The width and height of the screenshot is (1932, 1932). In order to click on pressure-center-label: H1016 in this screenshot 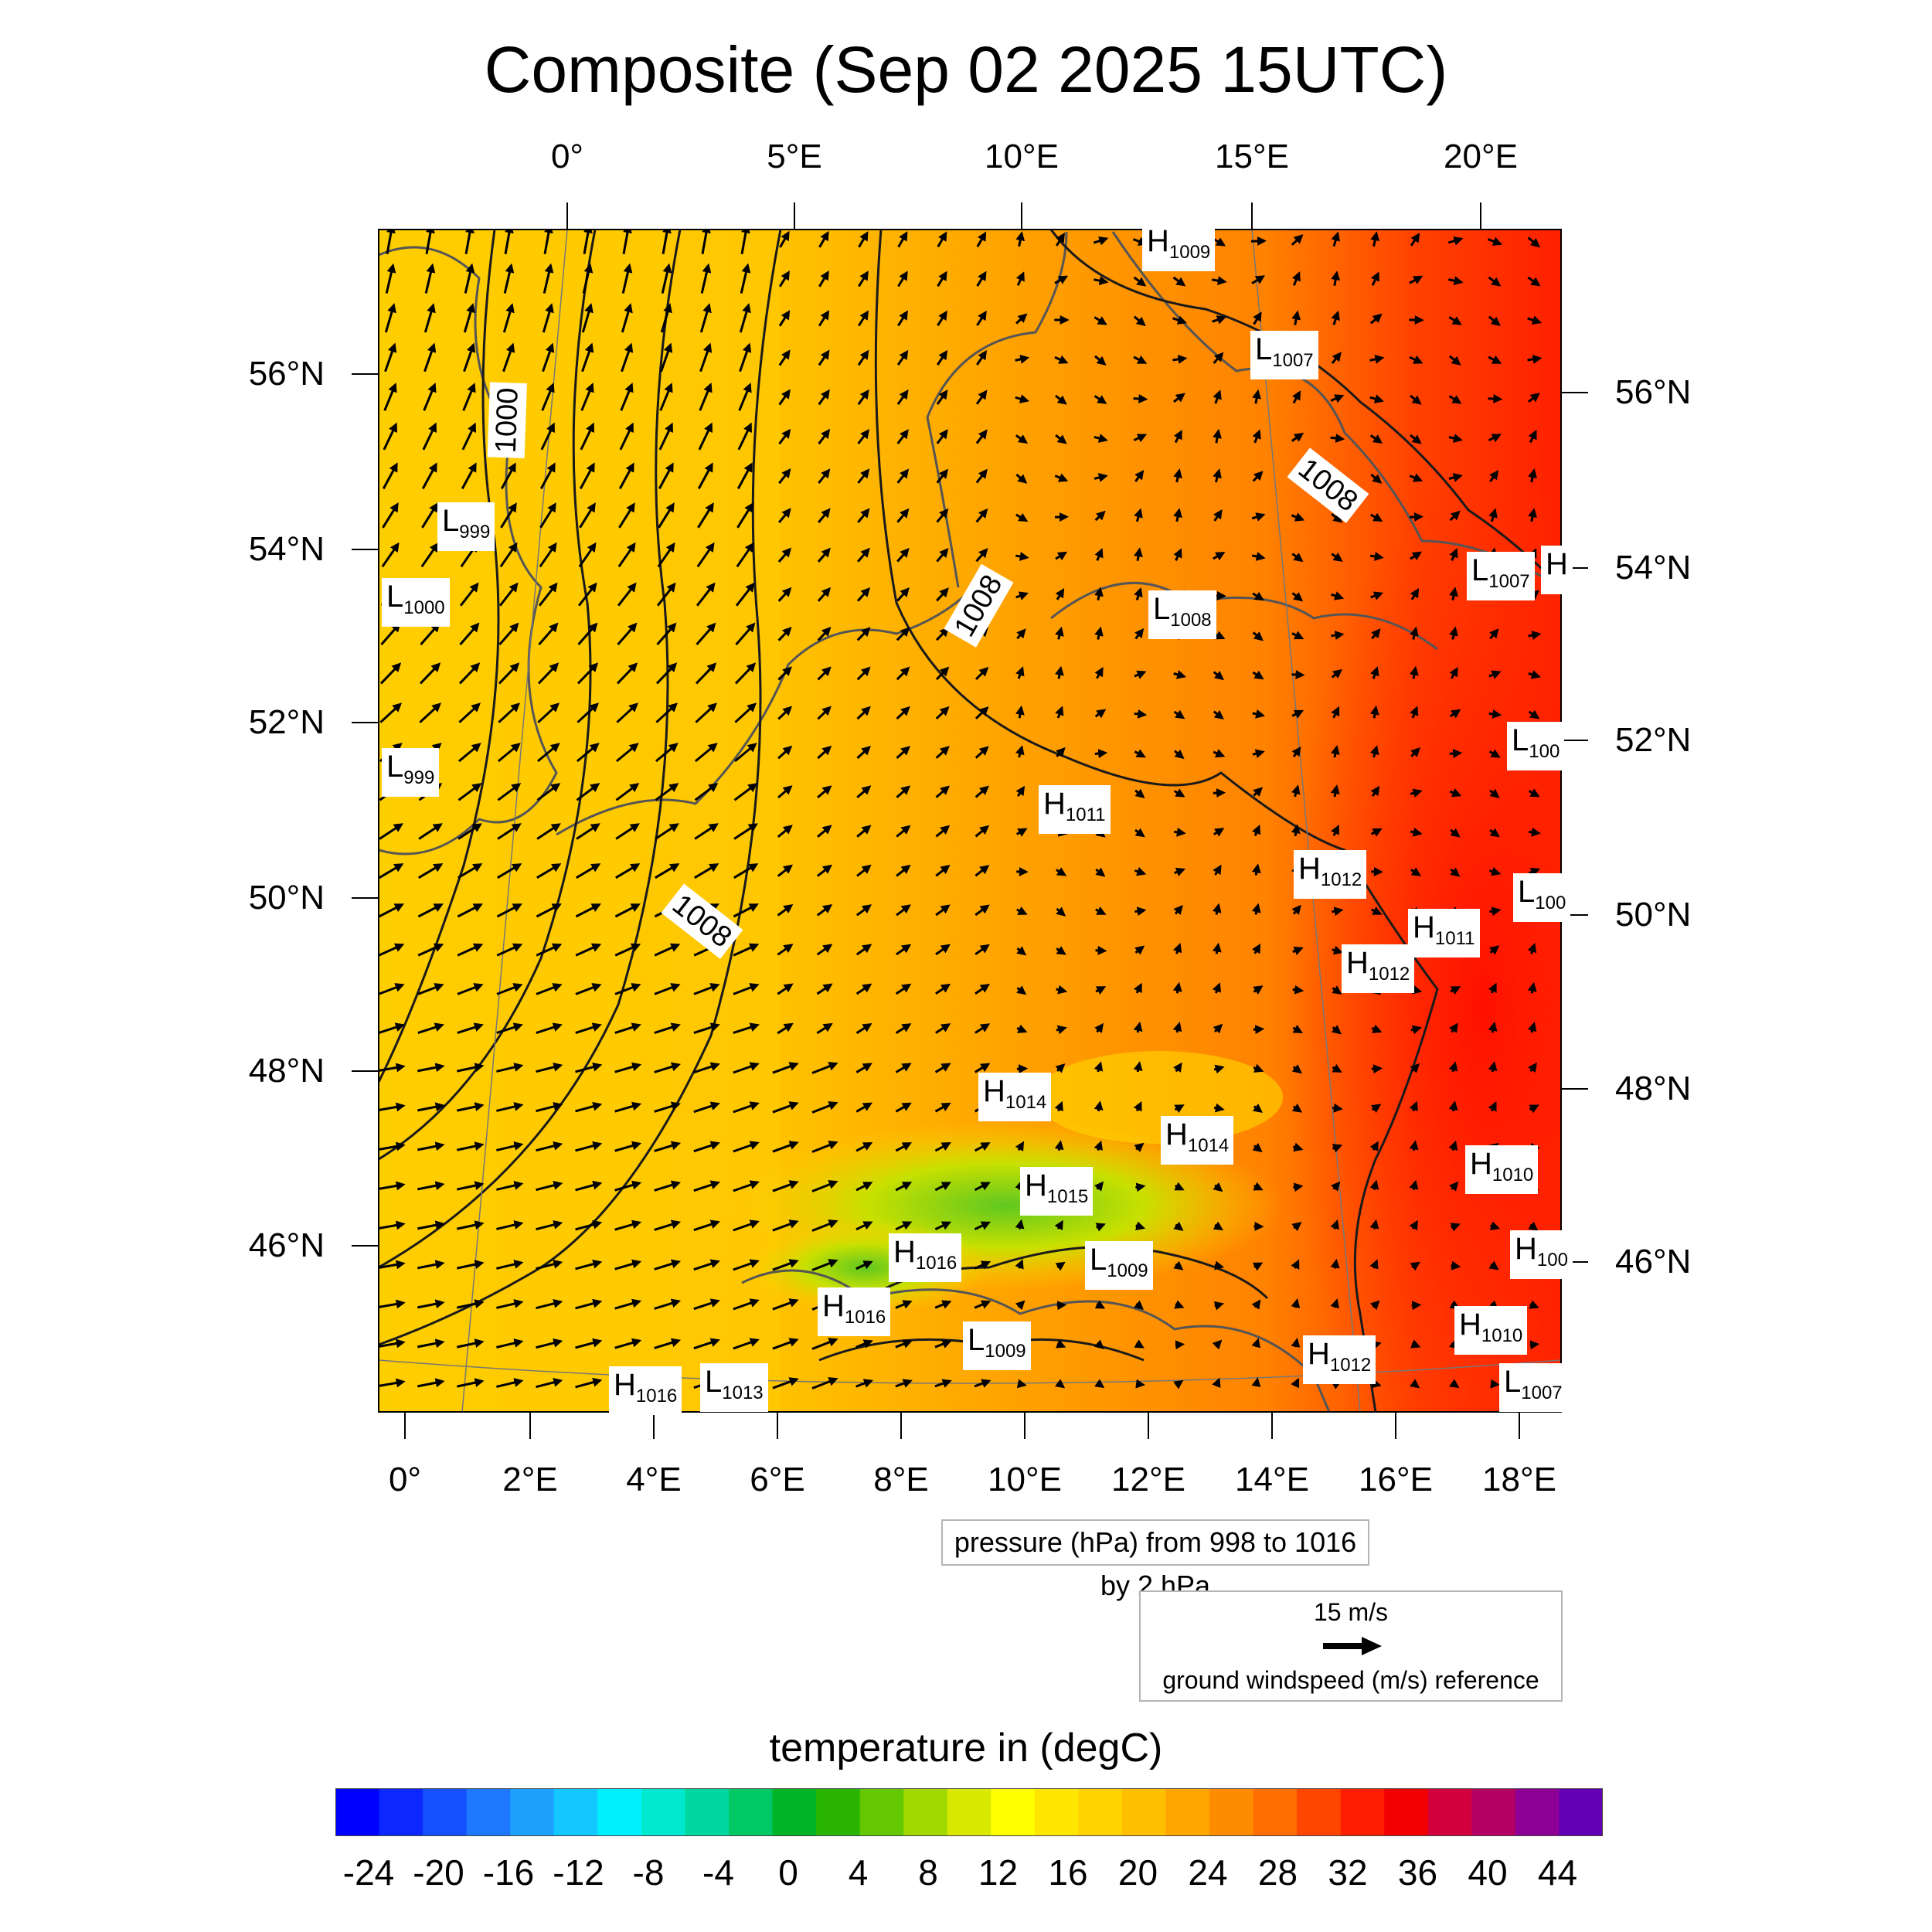, I will do `click(926, 1257)`.